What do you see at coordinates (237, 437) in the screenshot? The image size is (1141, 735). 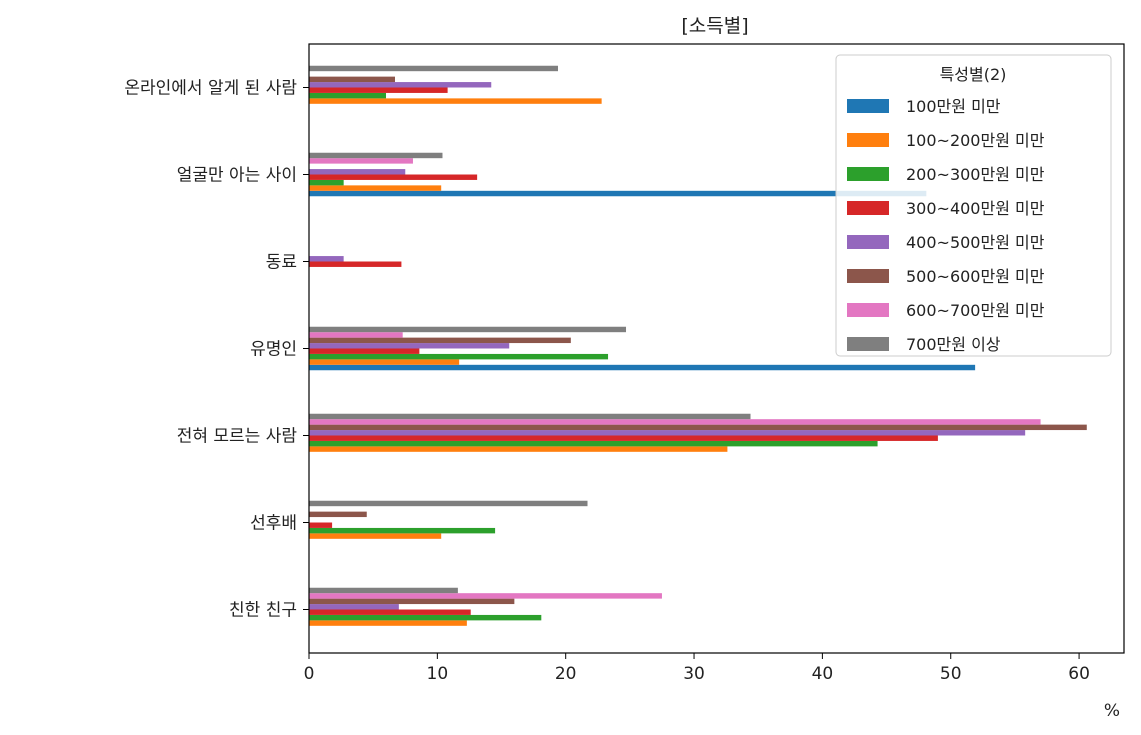 I see `y-tick-label: 전혀 모르는 사람` at bounding box center [237, 437].